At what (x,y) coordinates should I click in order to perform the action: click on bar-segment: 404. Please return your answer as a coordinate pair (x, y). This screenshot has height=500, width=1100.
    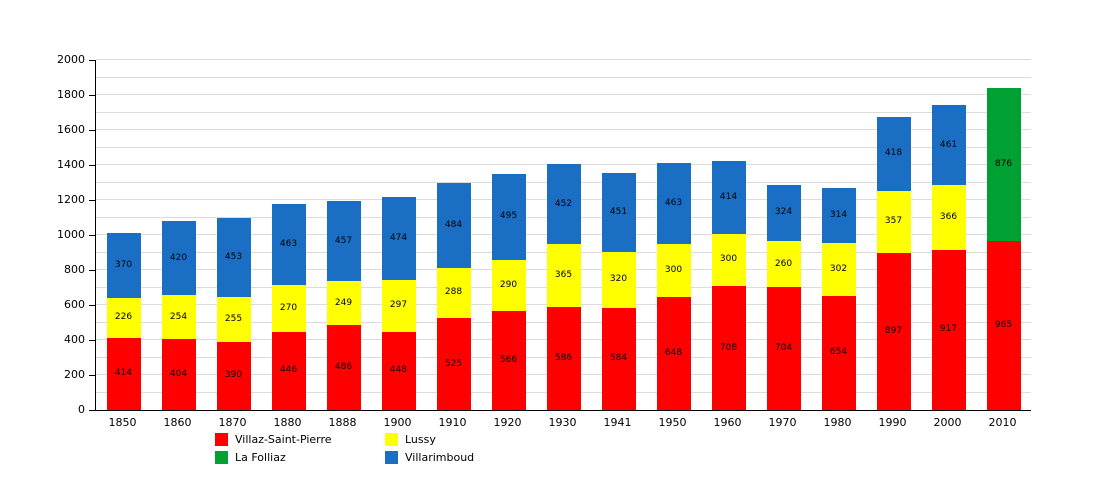
    Looking at the image, I should click on (178, 374).